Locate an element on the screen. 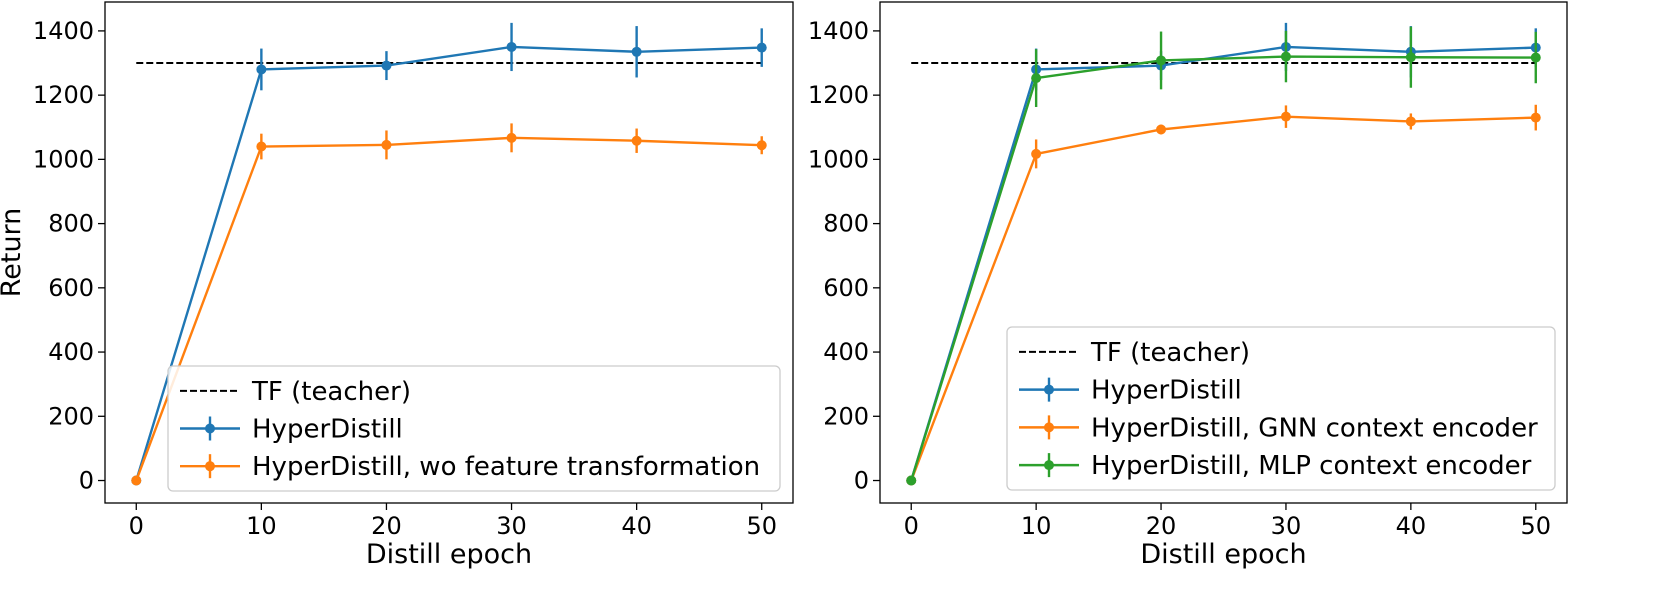  legend-label: HyperDistill, wo feature transformation is located at coordinates (506, 467).